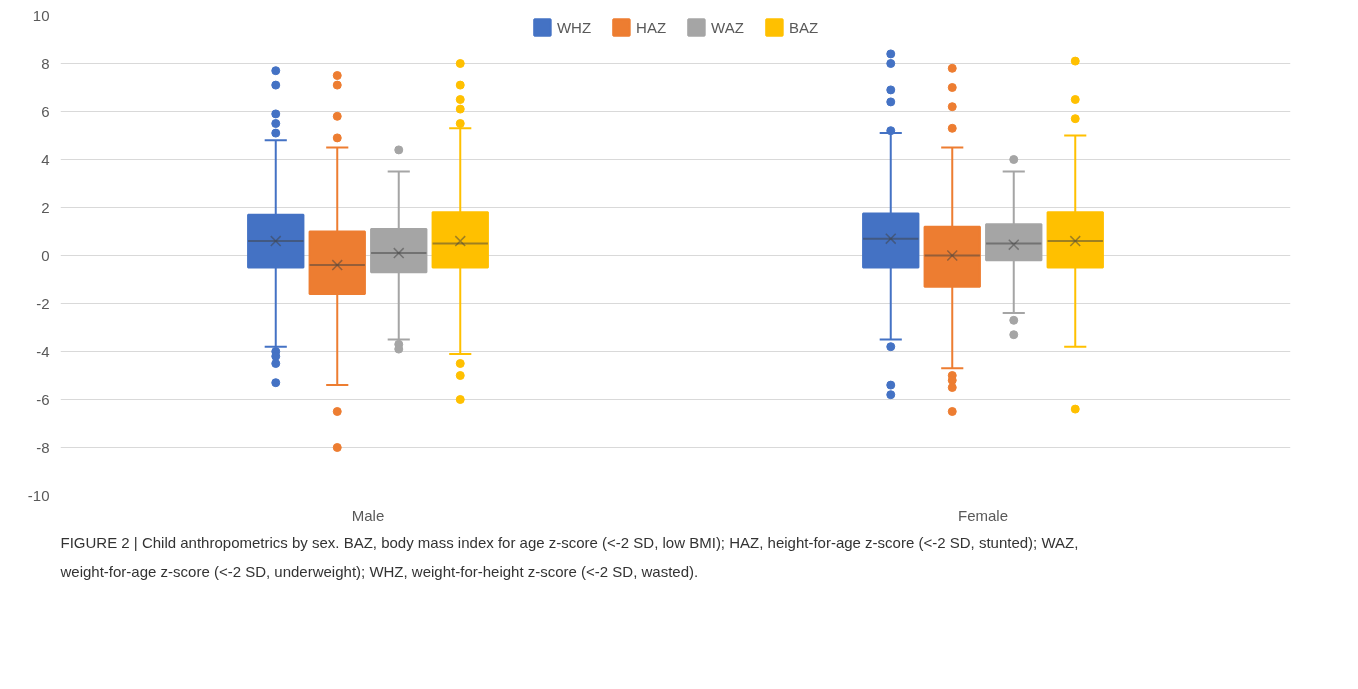 The width and height of the screenshot is (1358, 689). I want to click on y-tick-label: -10, so click(38, 495).